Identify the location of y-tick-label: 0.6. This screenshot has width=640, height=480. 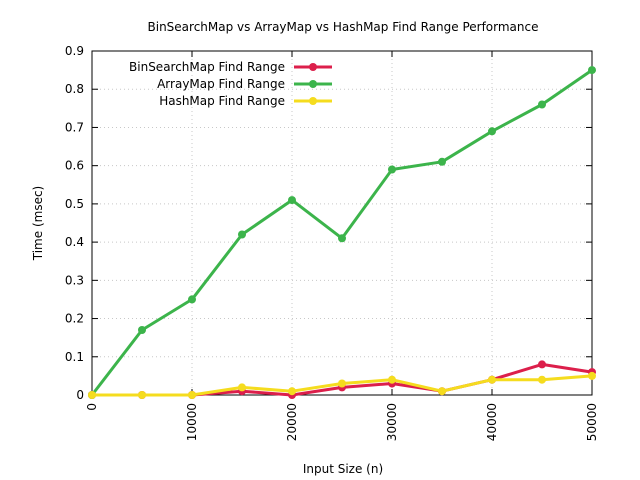
(74, 166).